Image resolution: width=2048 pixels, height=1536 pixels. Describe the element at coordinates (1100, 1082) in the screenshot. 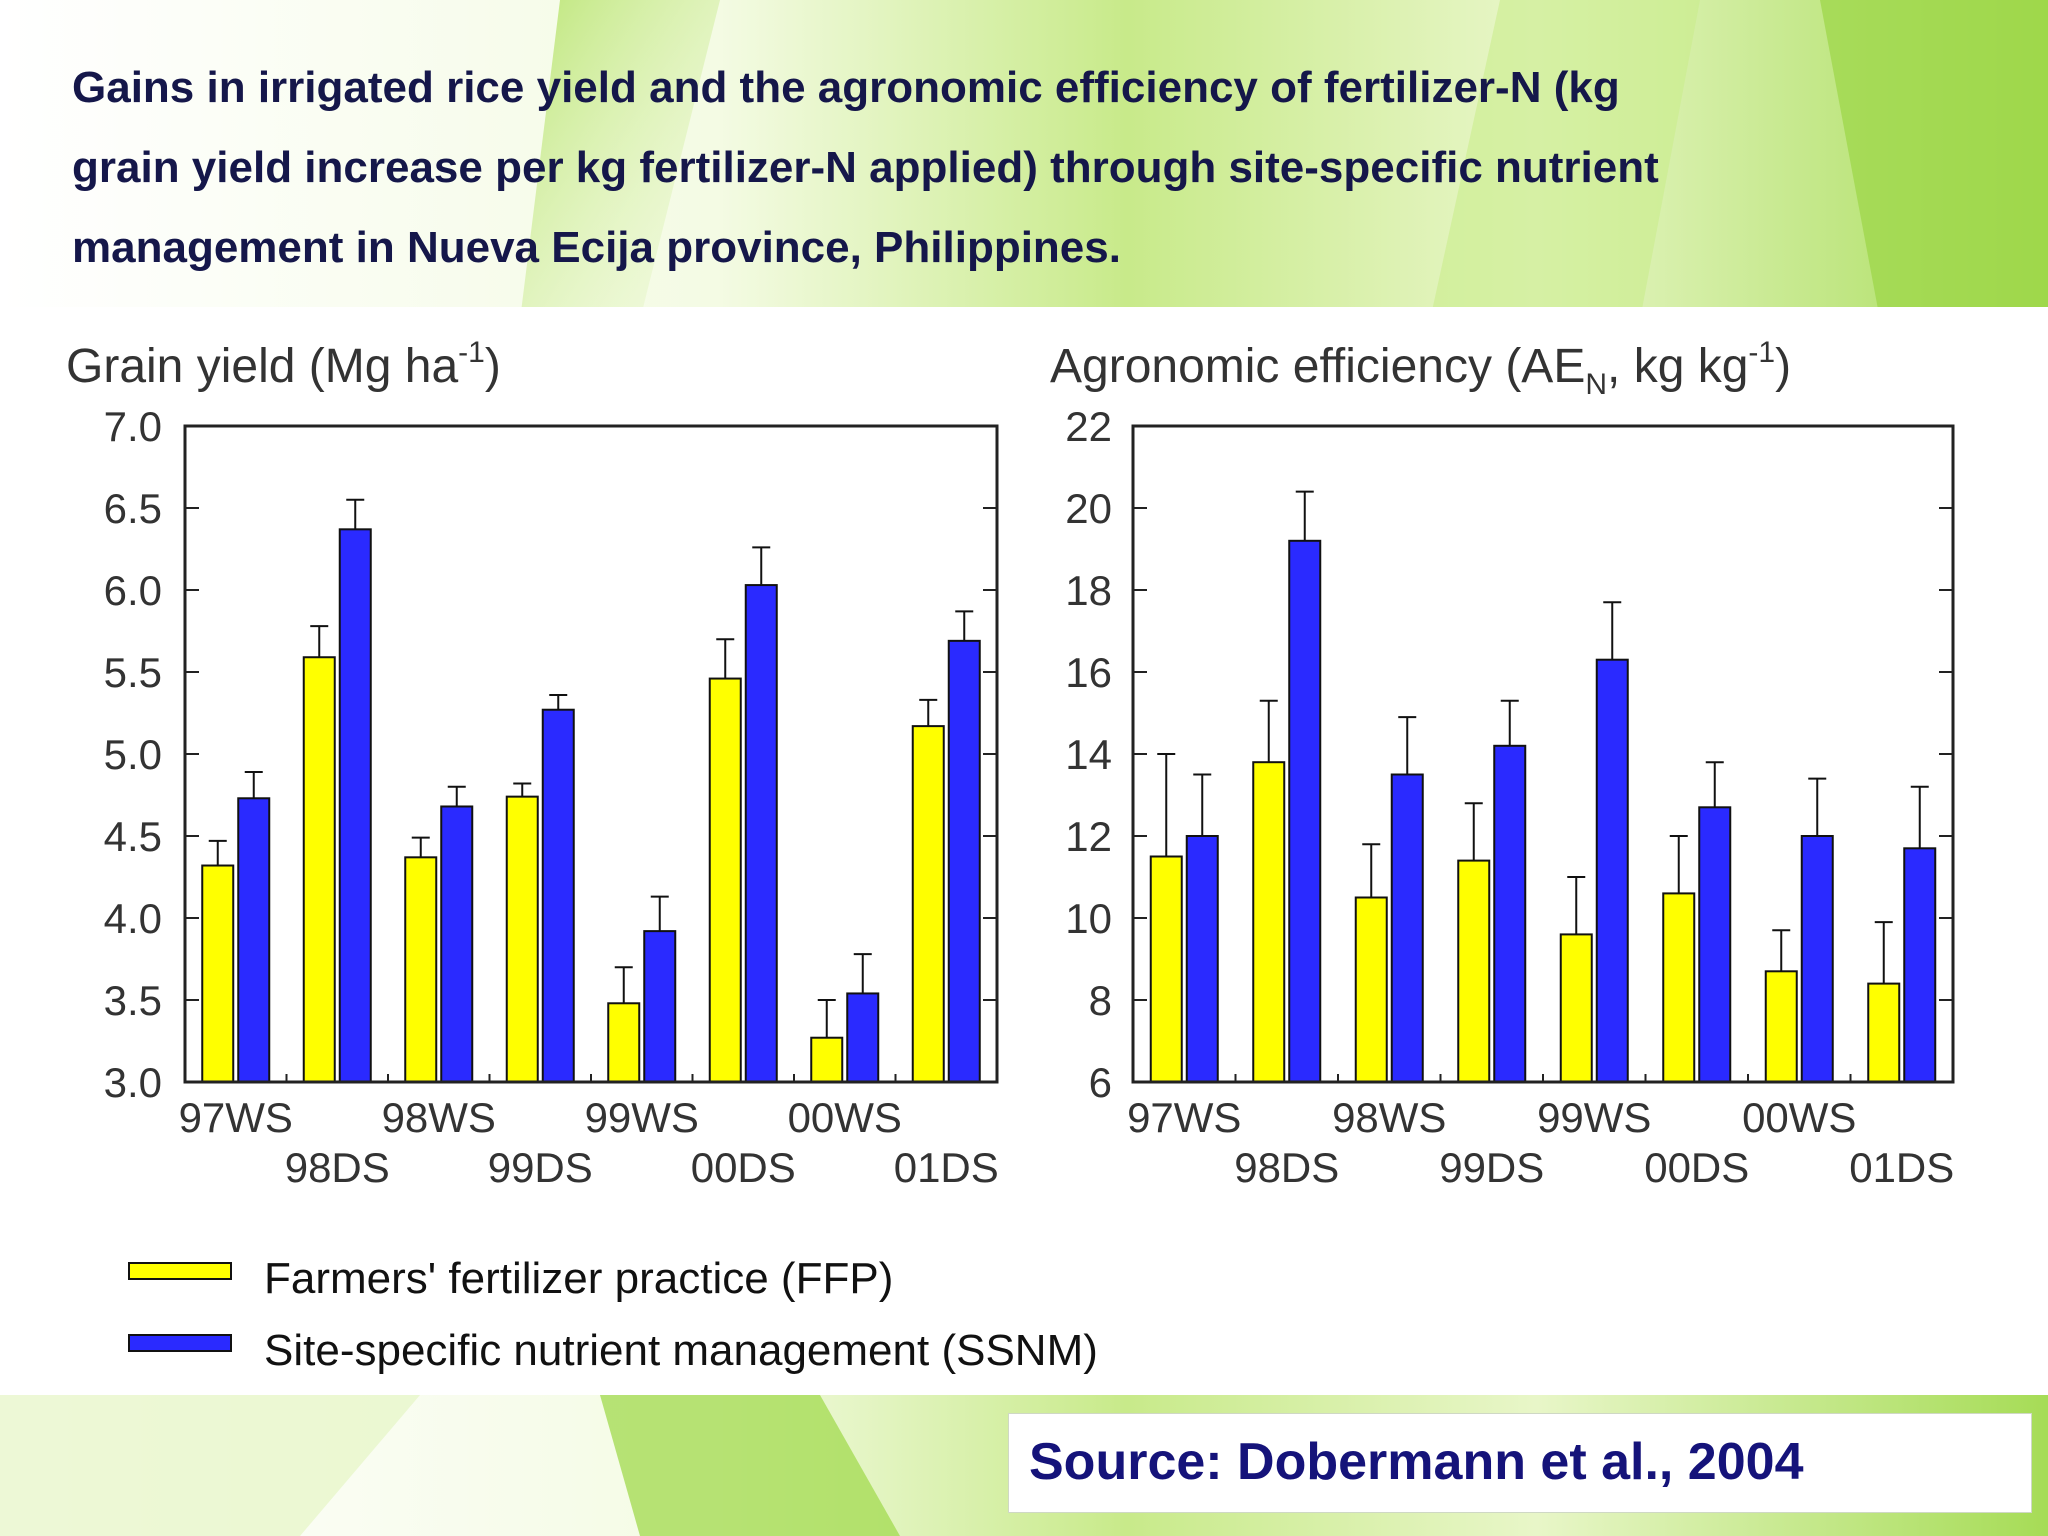

I see `y-tick-label: 6` at that location.